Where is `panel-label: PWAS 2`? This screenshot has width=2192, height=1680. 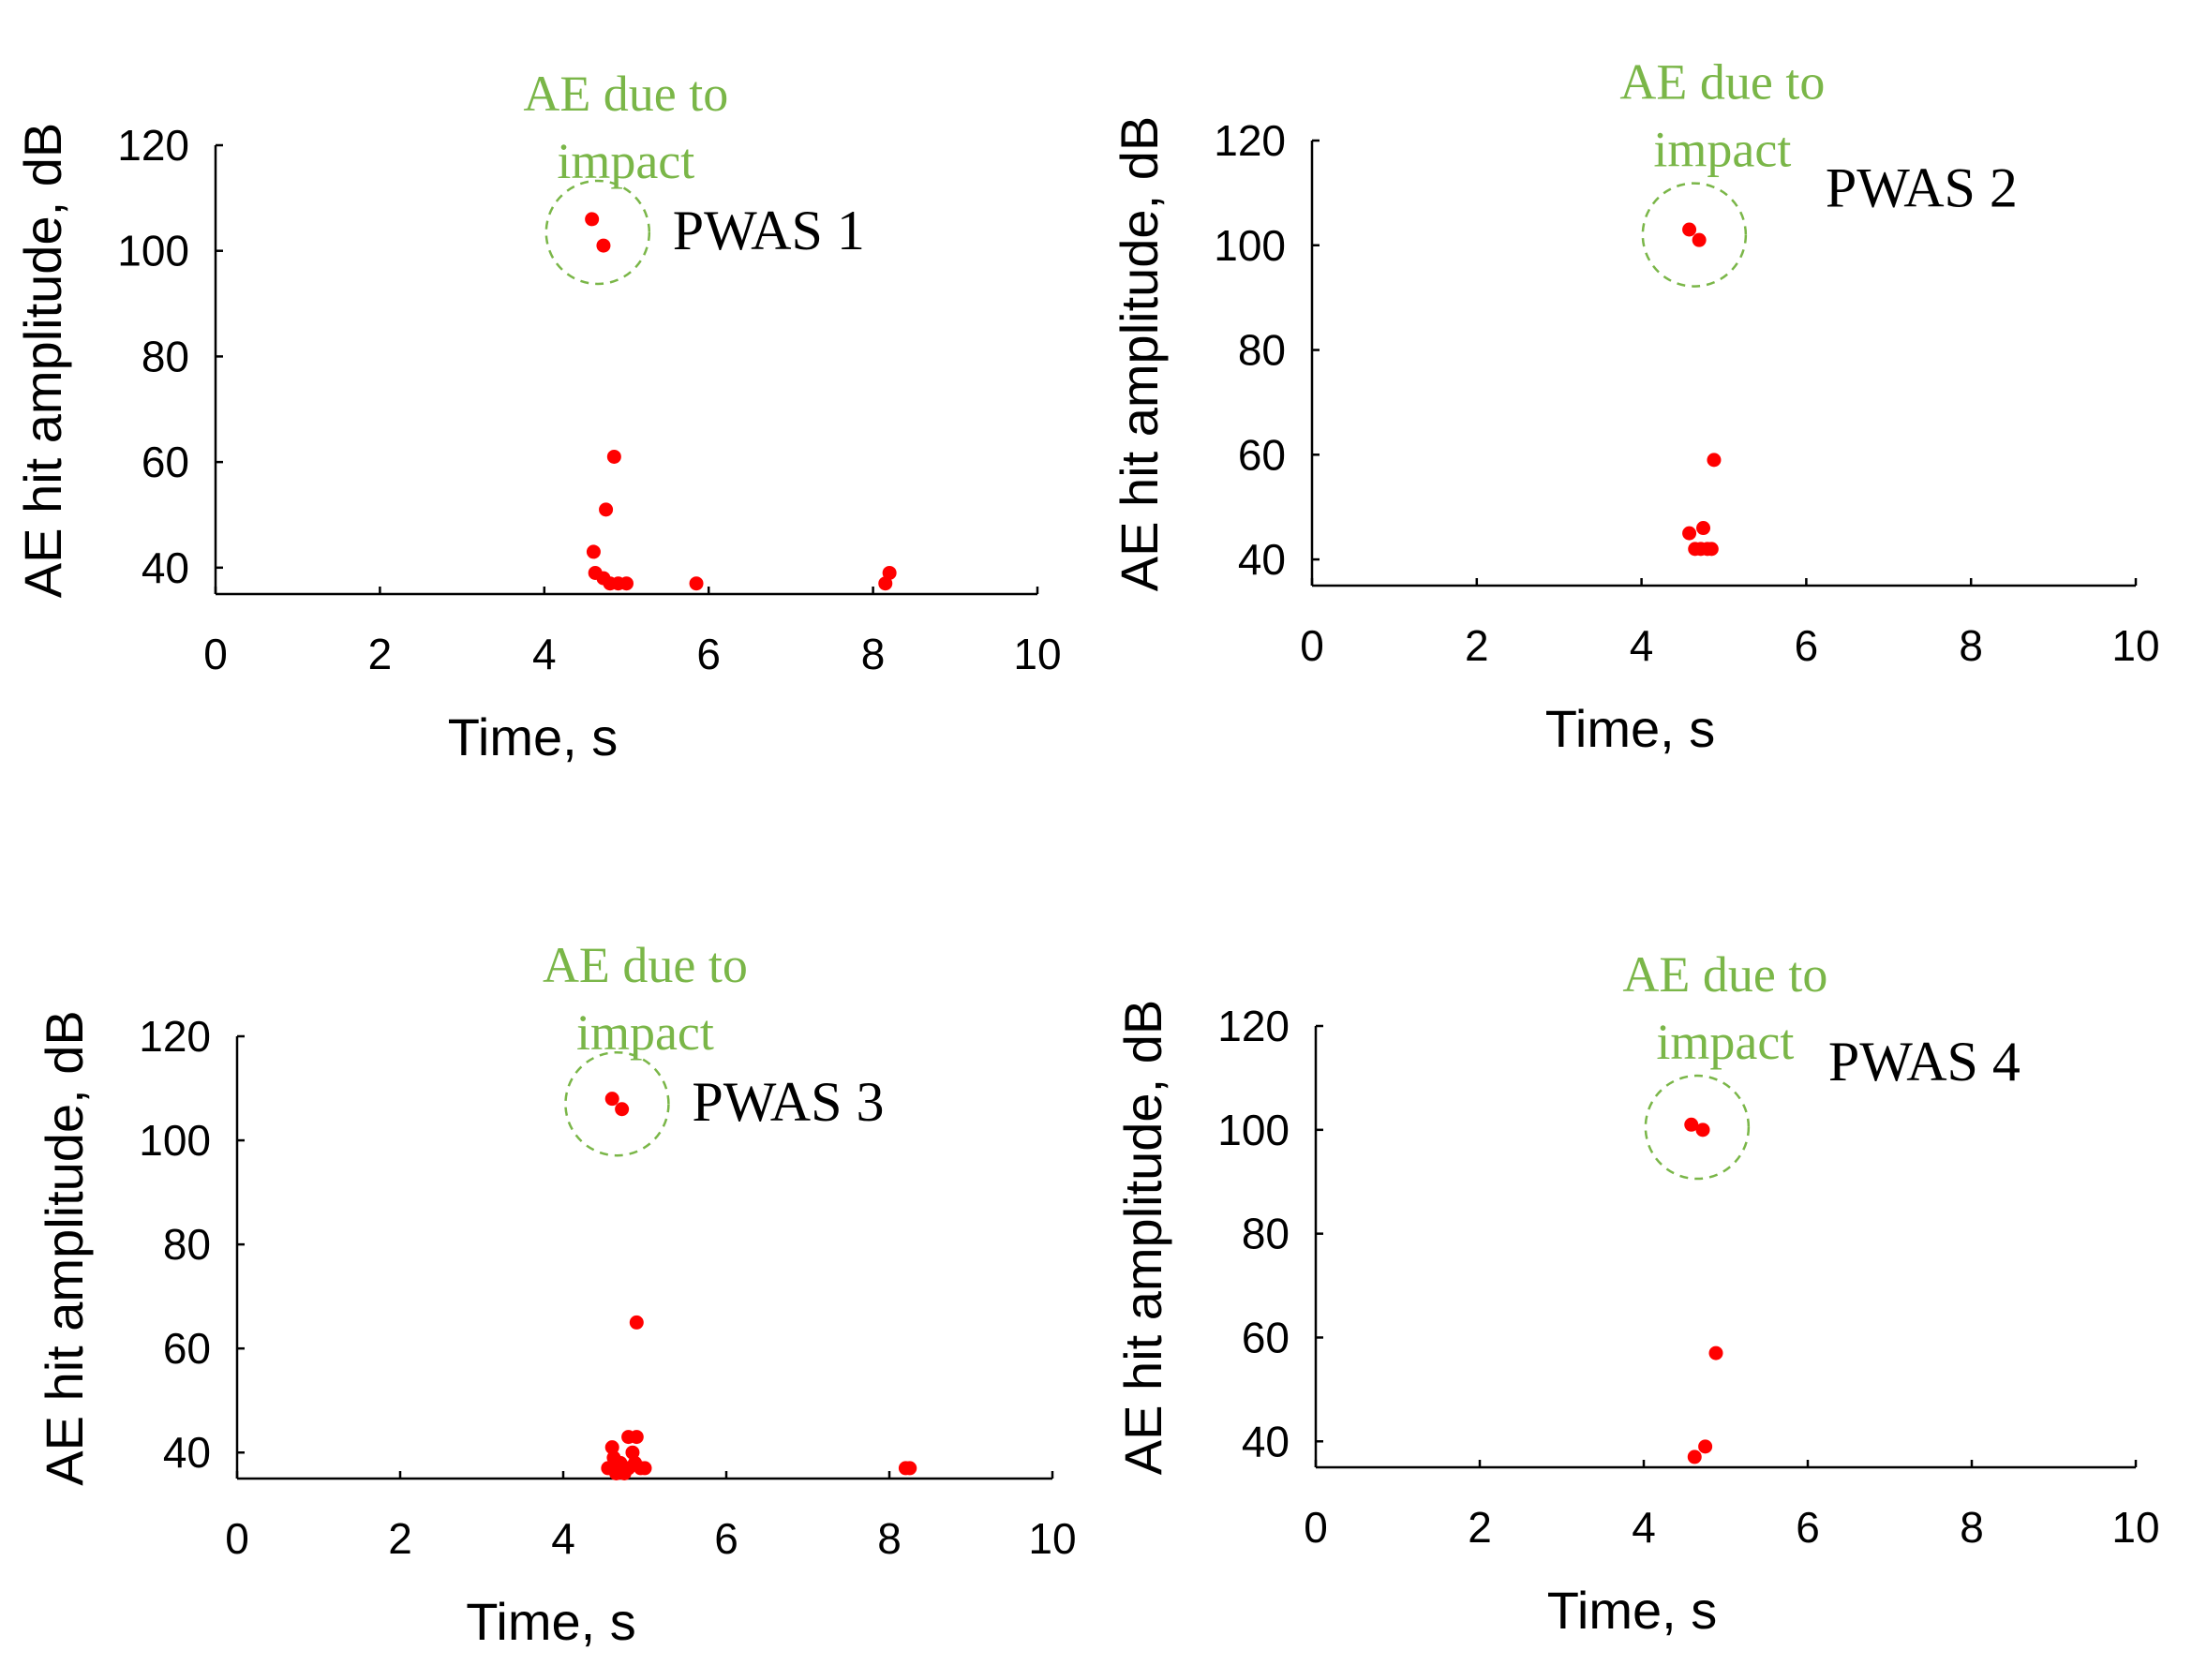 panel-label: PWAS 2 is located at coordinates (1922, 188).